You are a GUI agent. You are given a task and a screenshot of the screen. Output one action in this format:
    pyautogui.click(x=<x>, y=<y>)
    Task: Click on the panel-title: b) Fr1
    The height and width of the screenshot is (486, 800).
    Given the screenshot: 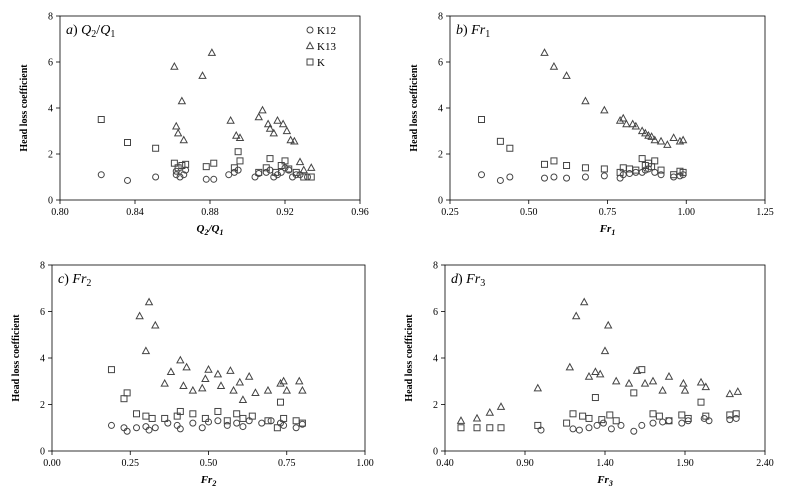 What is the action you would take?
    pyautogui.click(x=473, y=31)
    